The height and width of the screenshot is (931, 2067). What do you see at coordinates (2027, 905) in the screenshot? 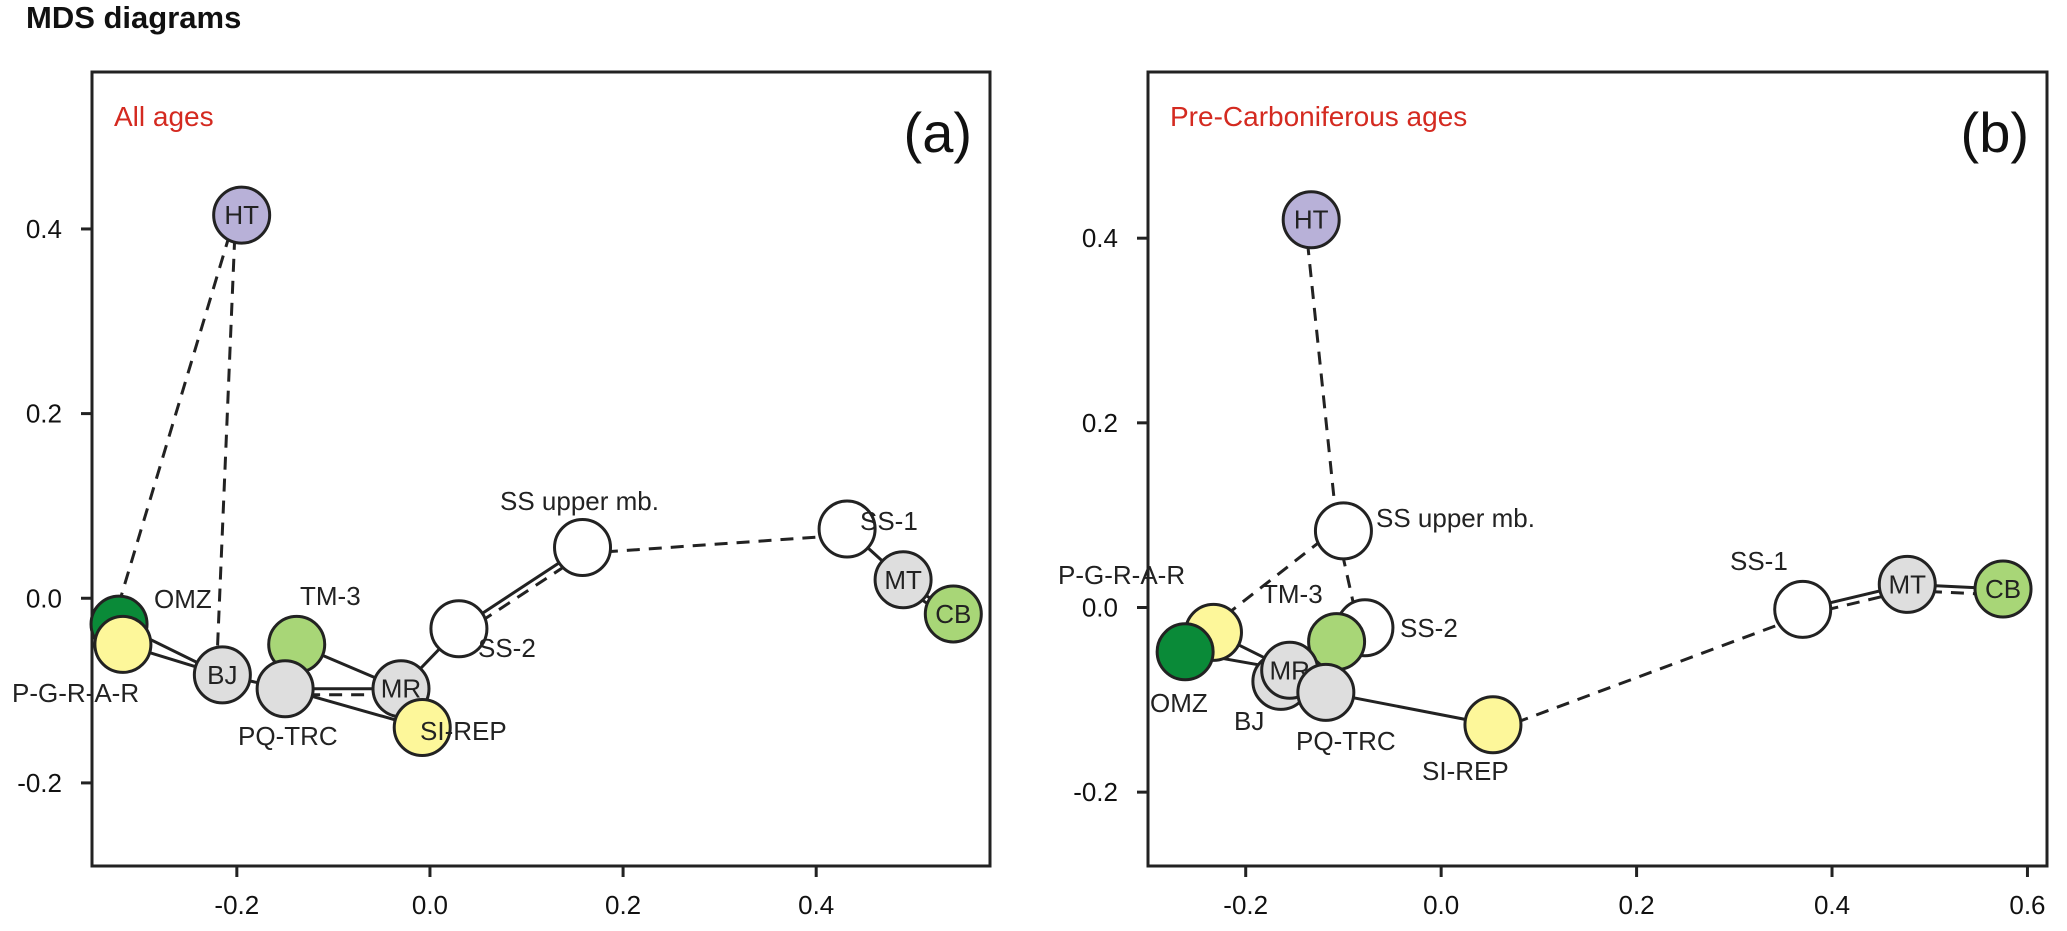
I see `x-tick-label-b: 0.6` at bounding box center [2027, 905].